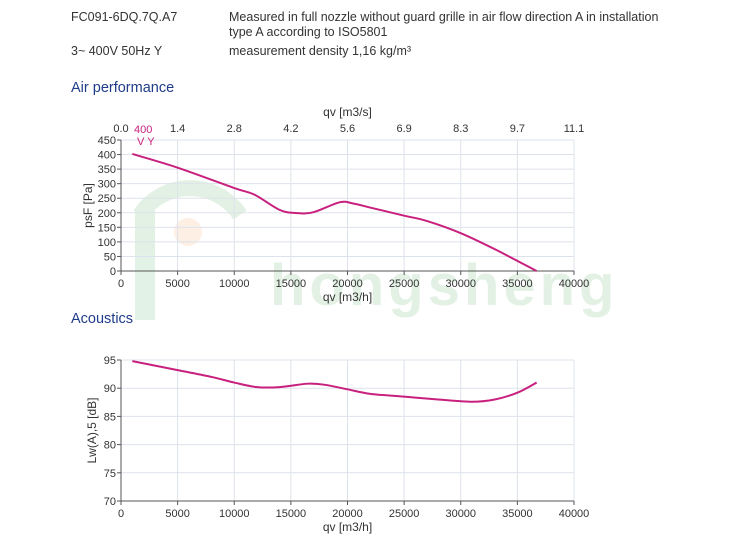  I want to click on x2-tick-label: 11.1, so click(574, 129).